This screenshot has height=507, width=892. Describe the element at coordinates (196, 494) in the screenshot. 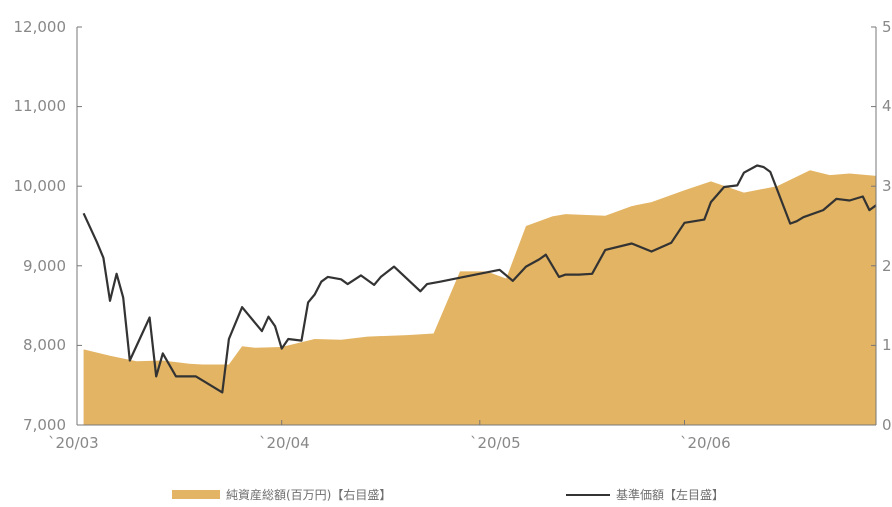

I see `legend-swatch-area` at that location.